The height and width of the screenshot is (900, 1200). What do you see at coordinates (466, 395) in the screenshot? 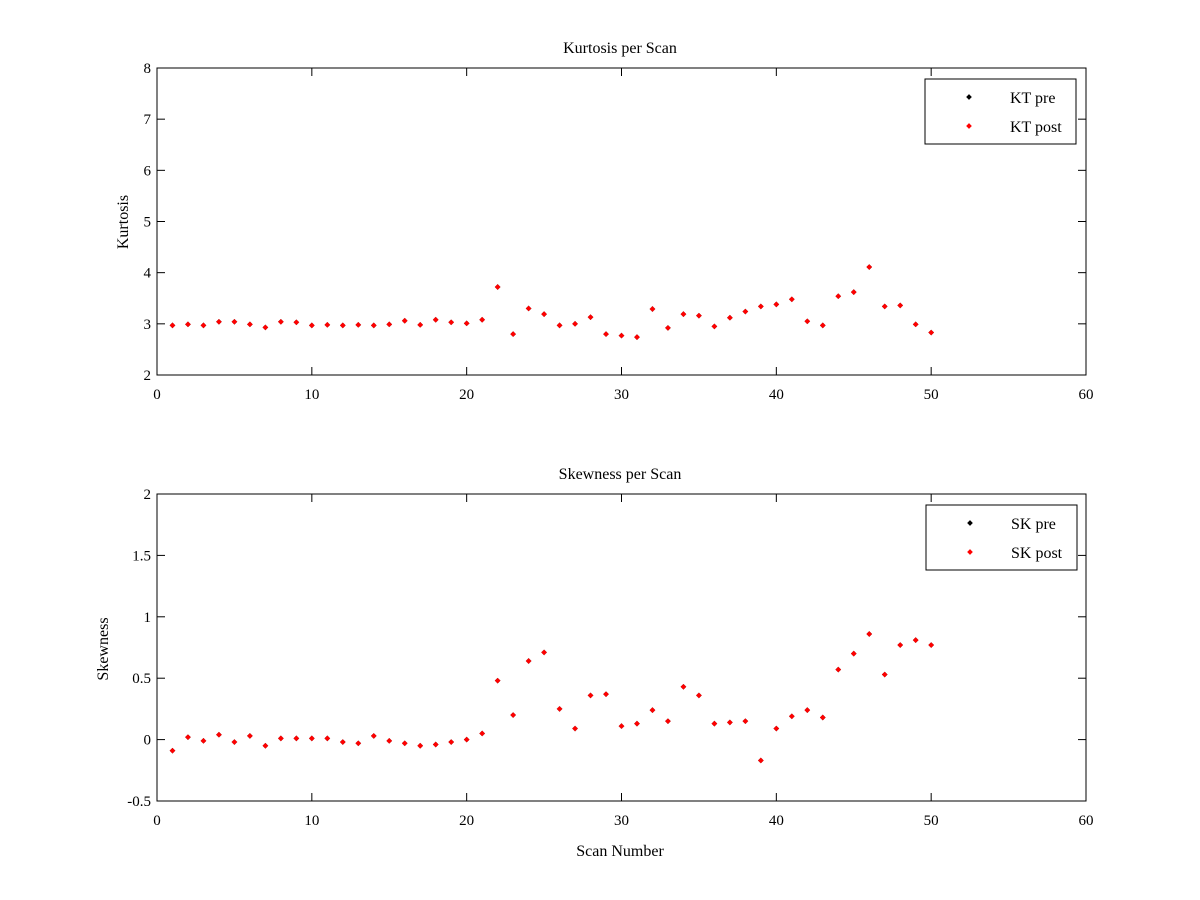
I see `kurtosis-x-tick-label: 20` at bounding box center [466, 395].